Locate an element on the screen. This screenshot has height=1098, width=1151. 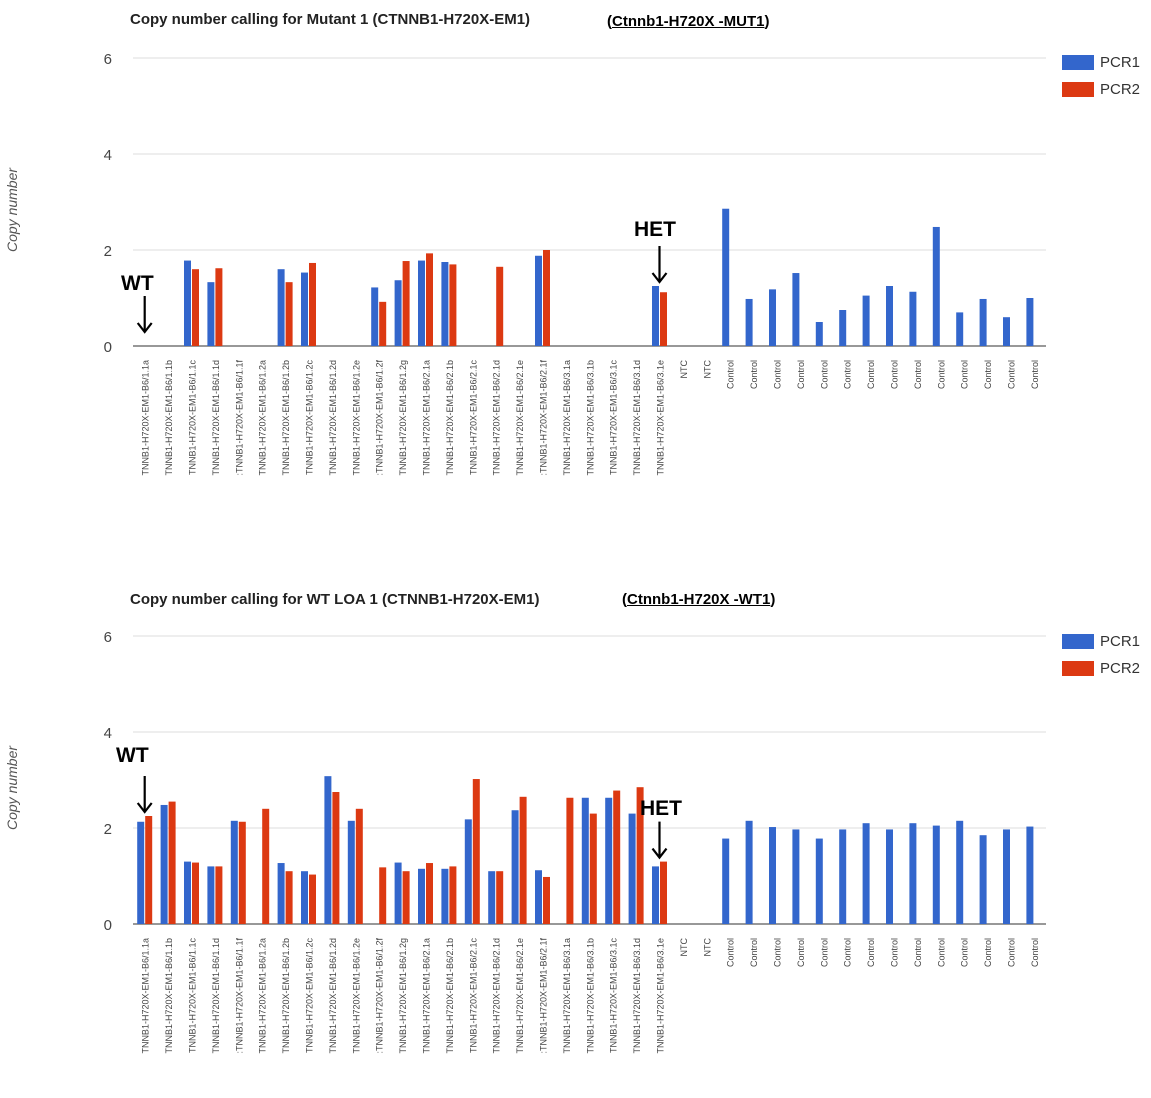
annotation-het: HET is located at coordinates (655, 229).